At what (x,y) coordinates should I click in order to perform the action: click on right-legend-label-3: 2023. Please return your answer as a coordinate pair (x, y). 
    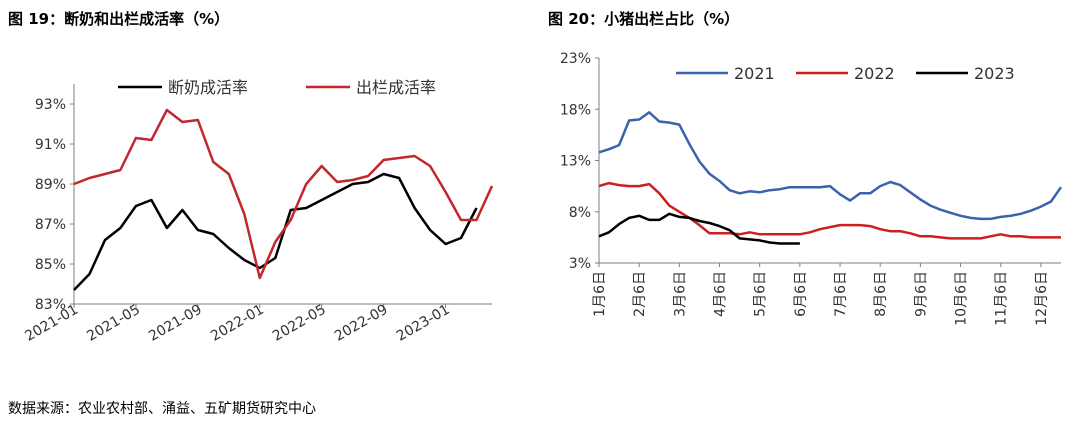
    Looking at the image, I should click on (994, 73).